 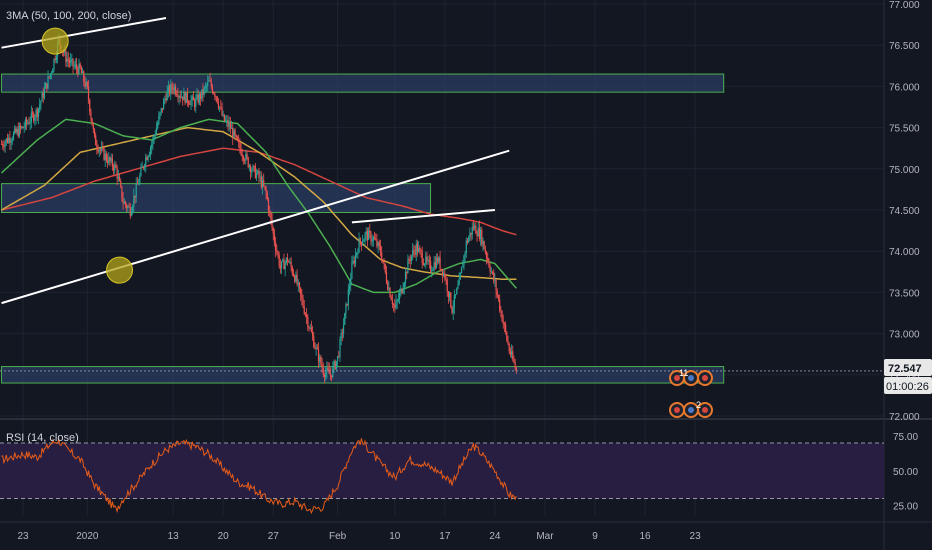 What do you see at coordinates (23, 536) in the screenshot?
I see `time-tick-label: 23` at bounding box center [23, 536].